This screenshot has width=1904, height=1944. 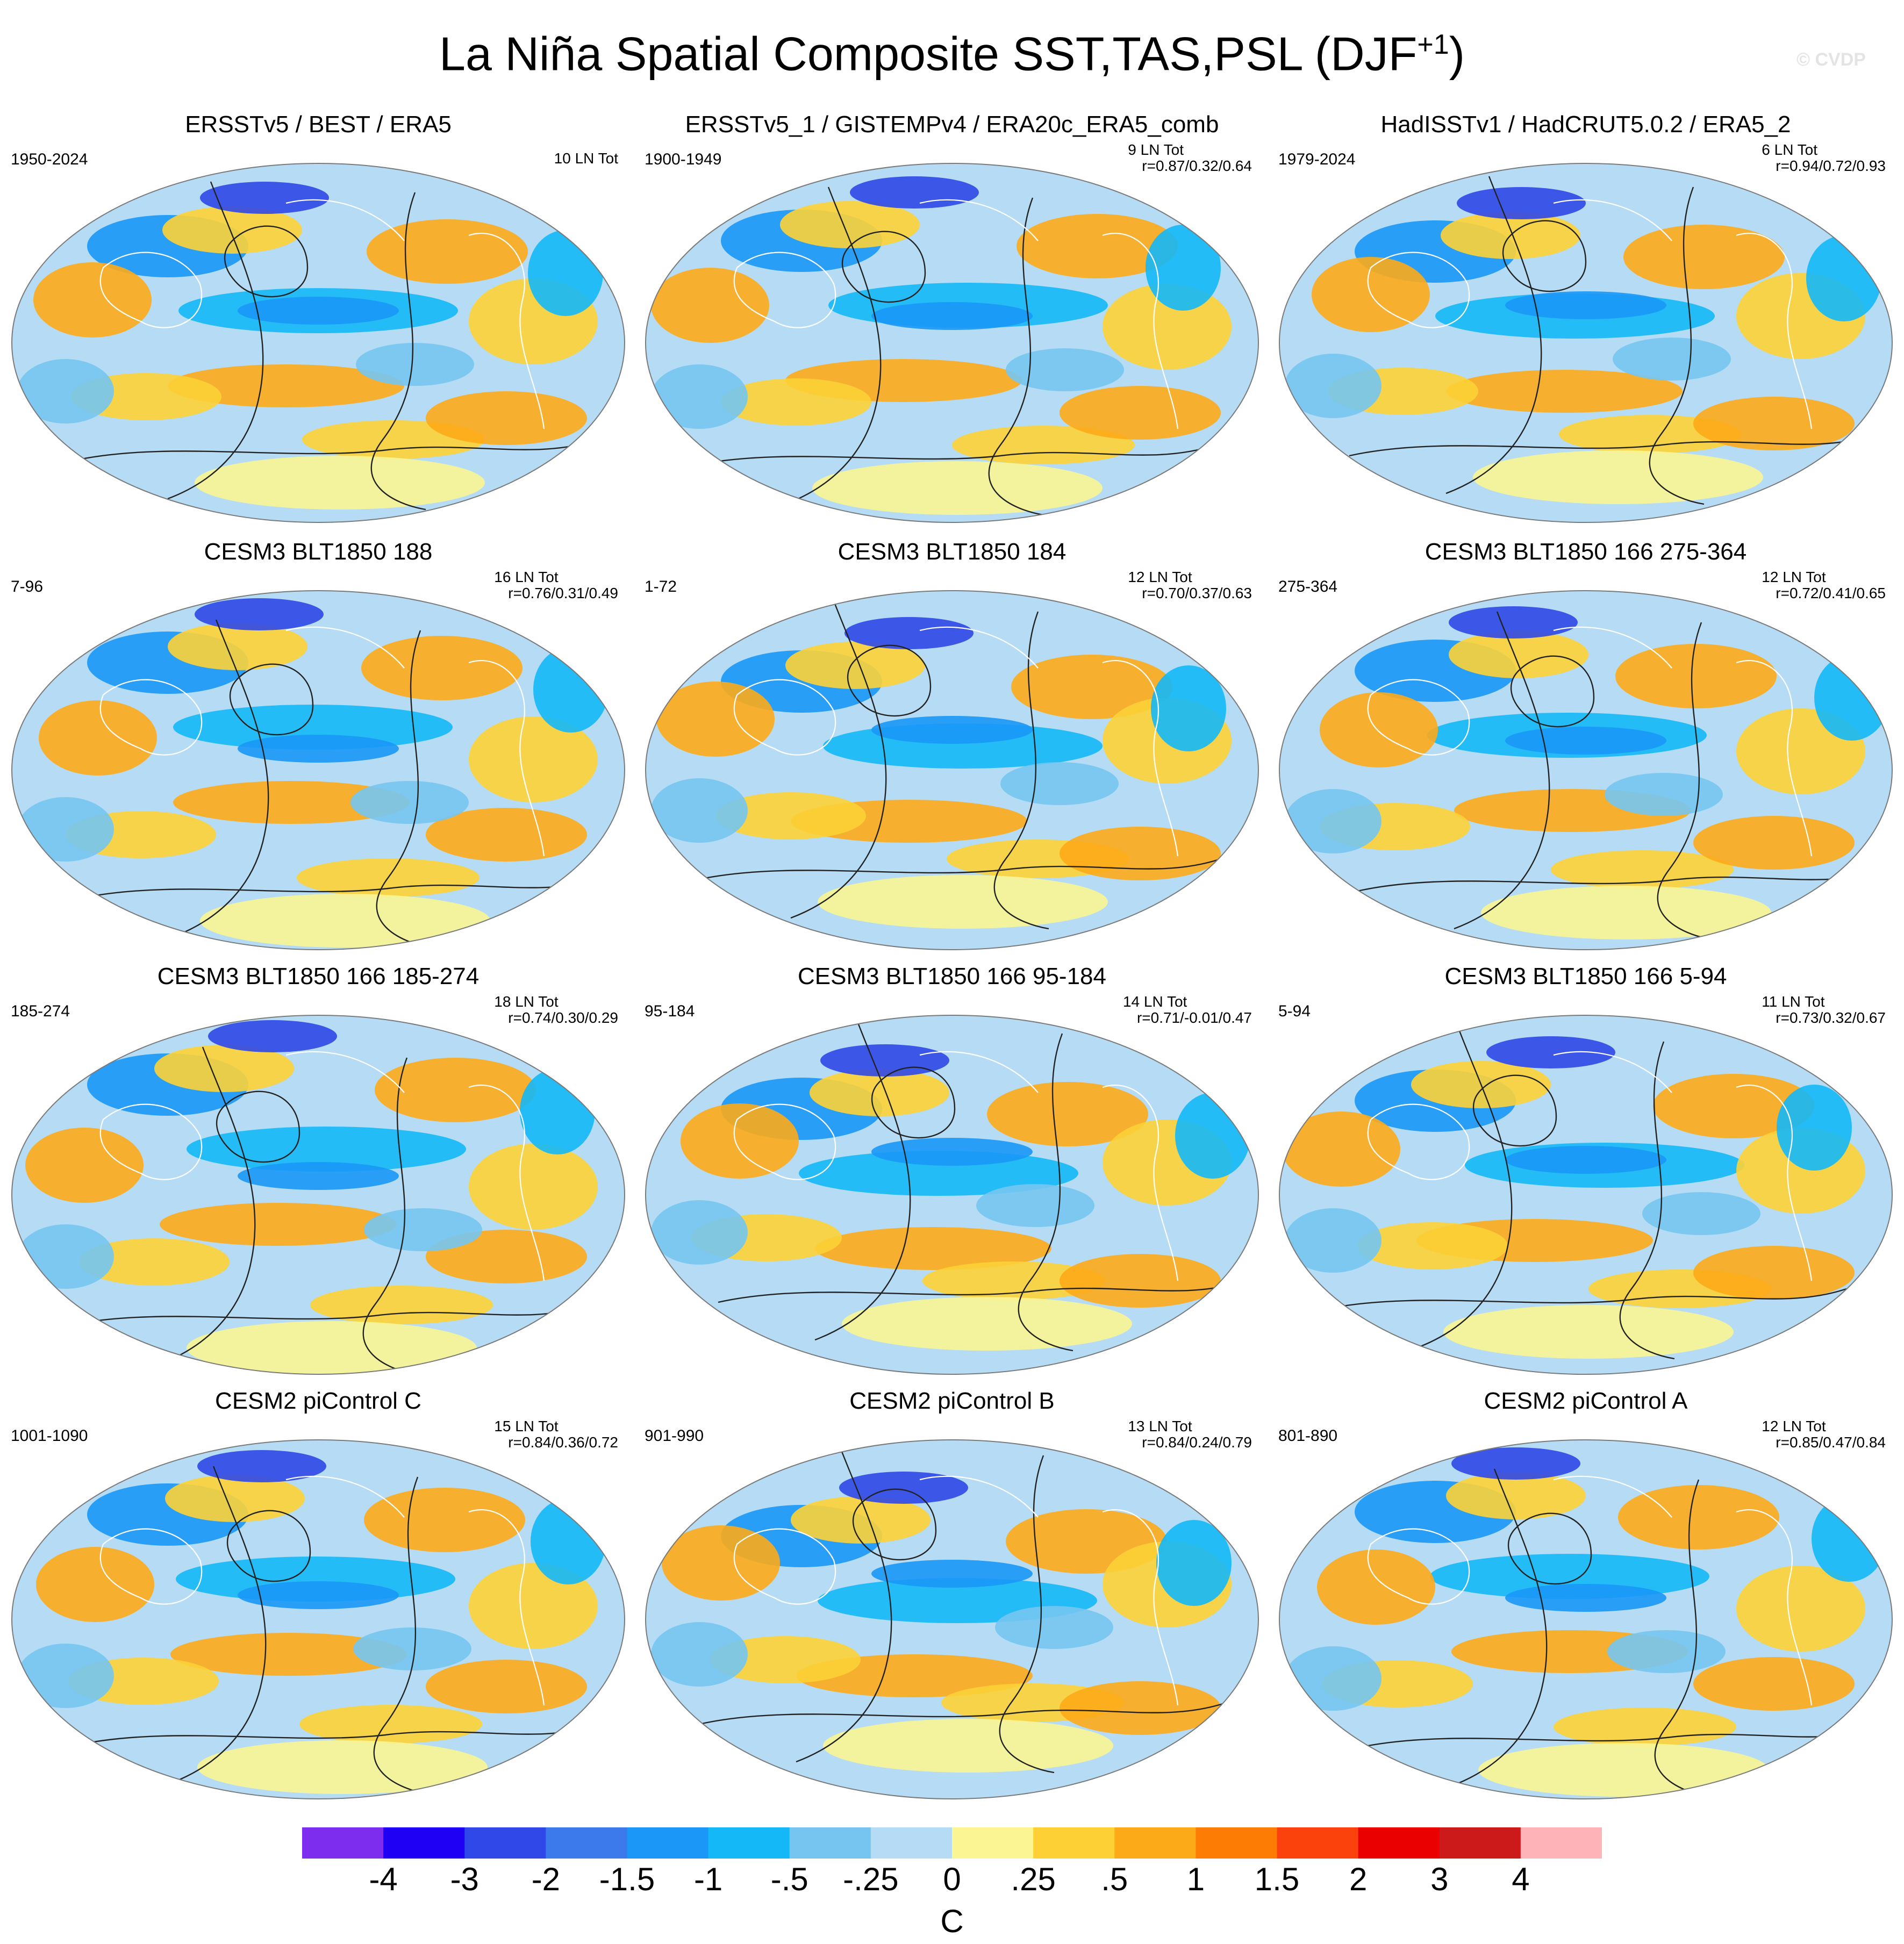 What do you see at coordinates (556, 1010) in the screenshot?
I see `panel-events: 18 LN Tot r=0.74/0.30/0.29` at bounding box center [556, 1010].